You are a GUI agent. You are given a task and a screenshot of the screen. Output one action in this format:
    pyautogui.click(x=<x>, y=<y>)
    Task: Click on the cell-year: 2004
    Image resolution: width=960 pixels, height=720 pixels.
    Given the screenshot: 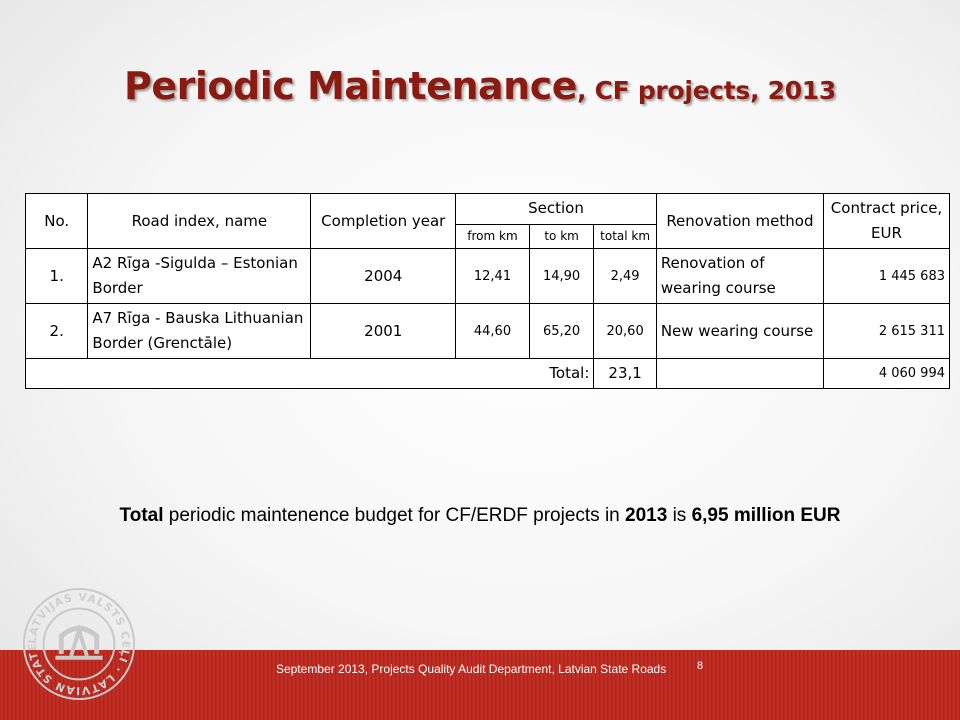 What is the action you would take?
    pyautogui.click(x=383, y=276)
    